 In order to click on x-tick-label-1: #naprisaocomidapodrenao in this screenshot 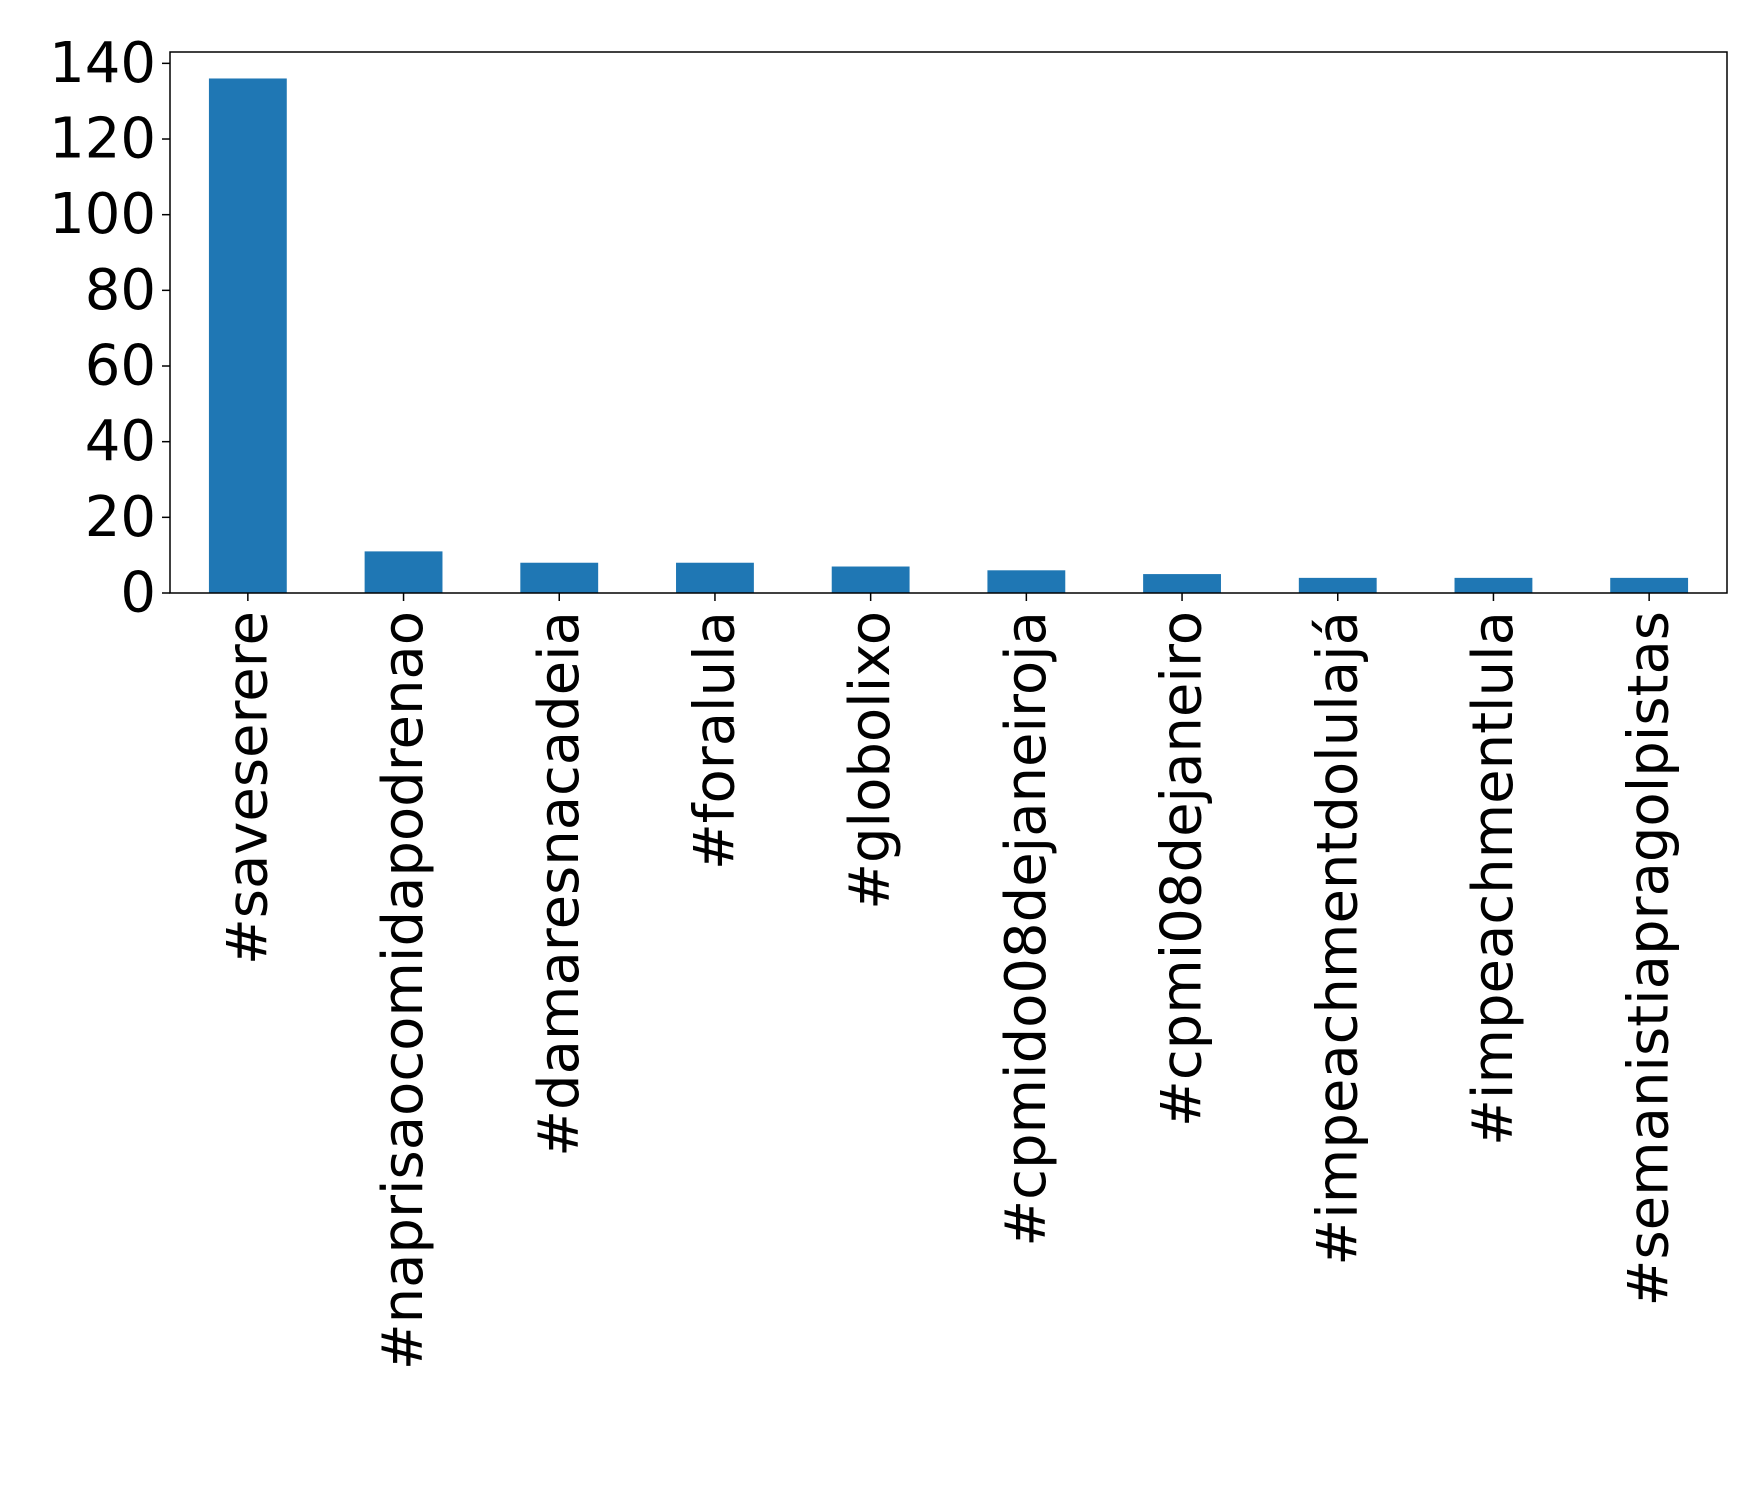, I will do `click(403, 990)`.